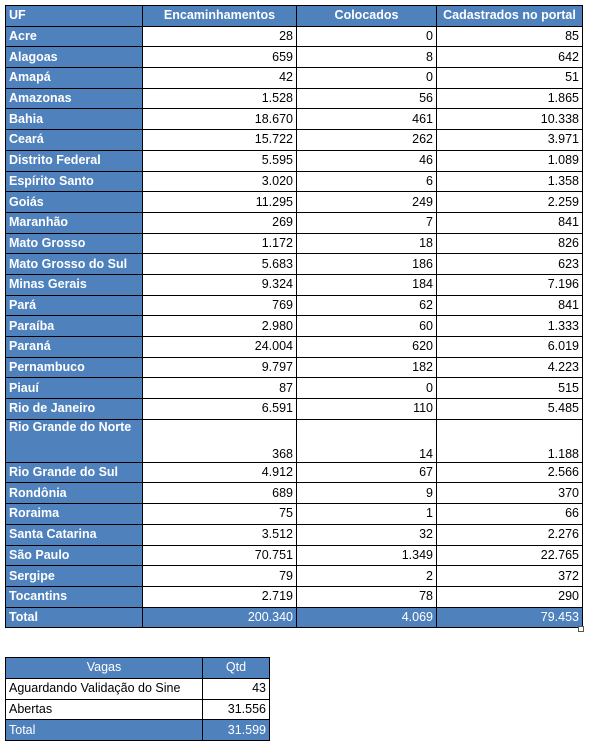 The image size is (592, 750). Describe the element at coordinates (366, 181) in the screenshot. I see `colocados-cell: 6` at that location.